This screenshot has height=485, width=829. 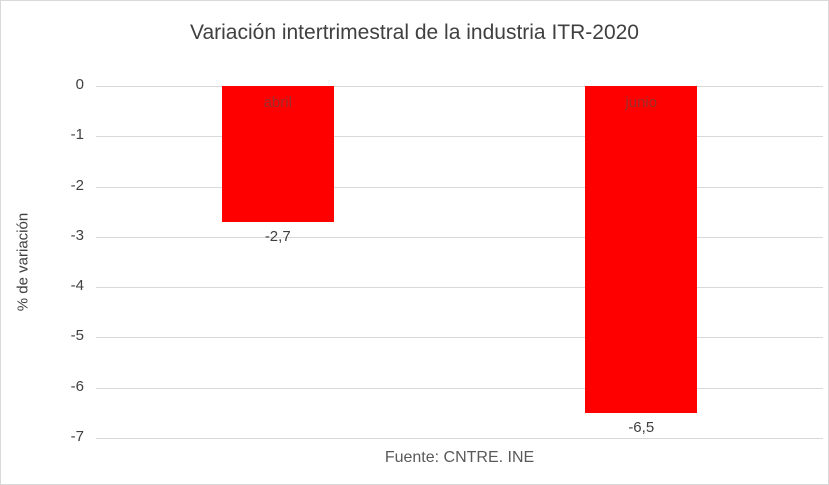 What do you see at coordinates (641, 102) in the screenshot?
I see `bar-category-label: junio` at bounding box center [641, 102].